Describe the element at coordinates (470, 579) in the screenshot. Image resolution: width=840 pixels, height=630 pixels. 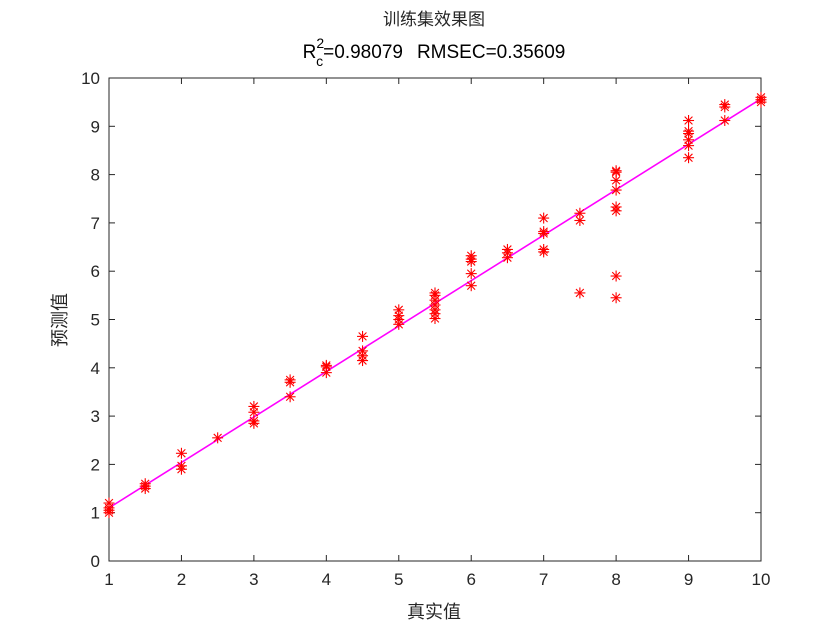
I see `x-tick-label: 6` at that location.